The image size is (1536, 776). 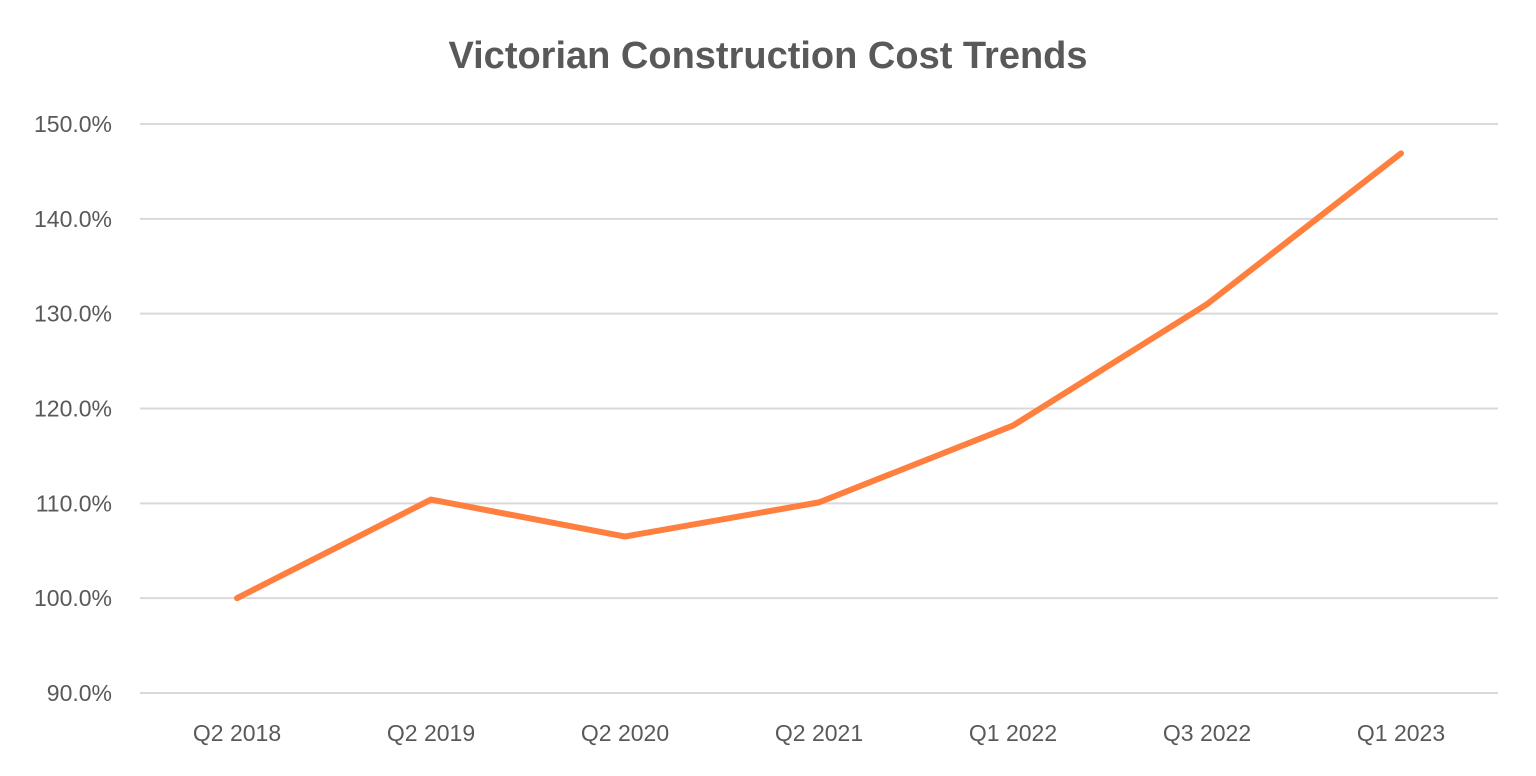 What do you see at coordinates (625, 733) in the screenshot?
I see `x-tick-label: Q2 2020` at bounding box center [625, 733].